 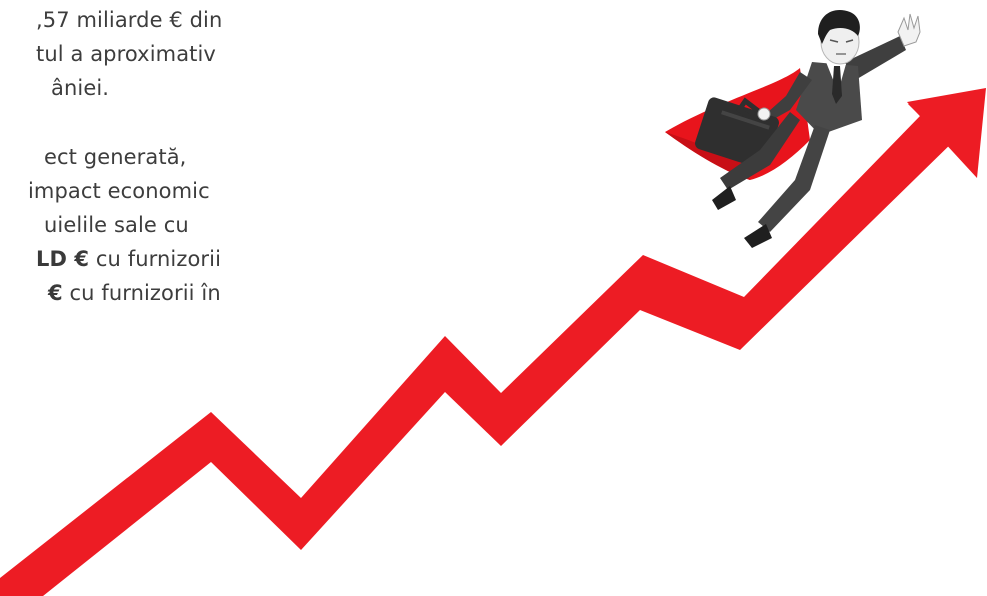 I want to click on paragraph2-line-4-rest: cu furnizorii, so click(x=155, y=259).